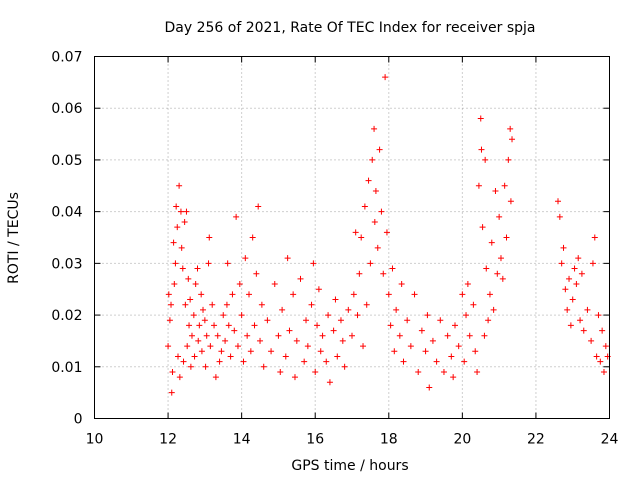 Image resolution: width=640 pixels, height=484 pixels. What do you see at coordinates (349, 466) in the screenshot?
I see `x-axis-label: GPS time / hours` at bounding box center [349, 466].